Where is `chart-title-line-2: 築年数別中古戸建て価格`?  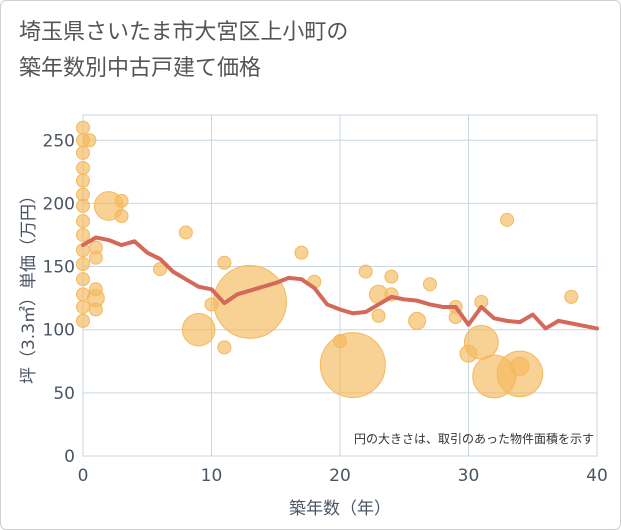
chart-title-line-2: 築年数別中古戸建て価格 is located at coordinates (140, 68).